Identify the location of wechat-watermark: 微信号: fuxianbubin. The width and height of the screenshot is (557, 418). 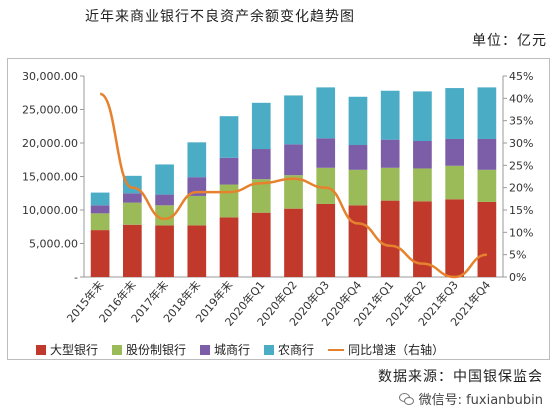
(470, 398).